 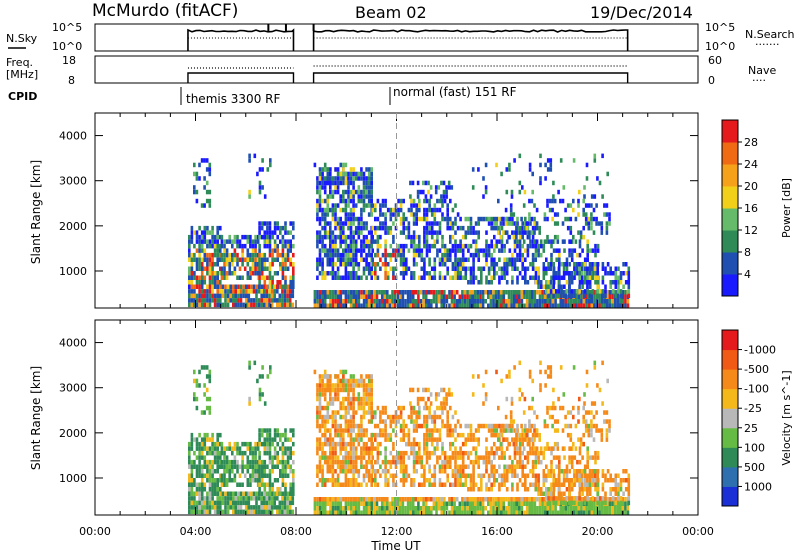 I want to click on noise-panel-frame, so click(x=396, y=37).